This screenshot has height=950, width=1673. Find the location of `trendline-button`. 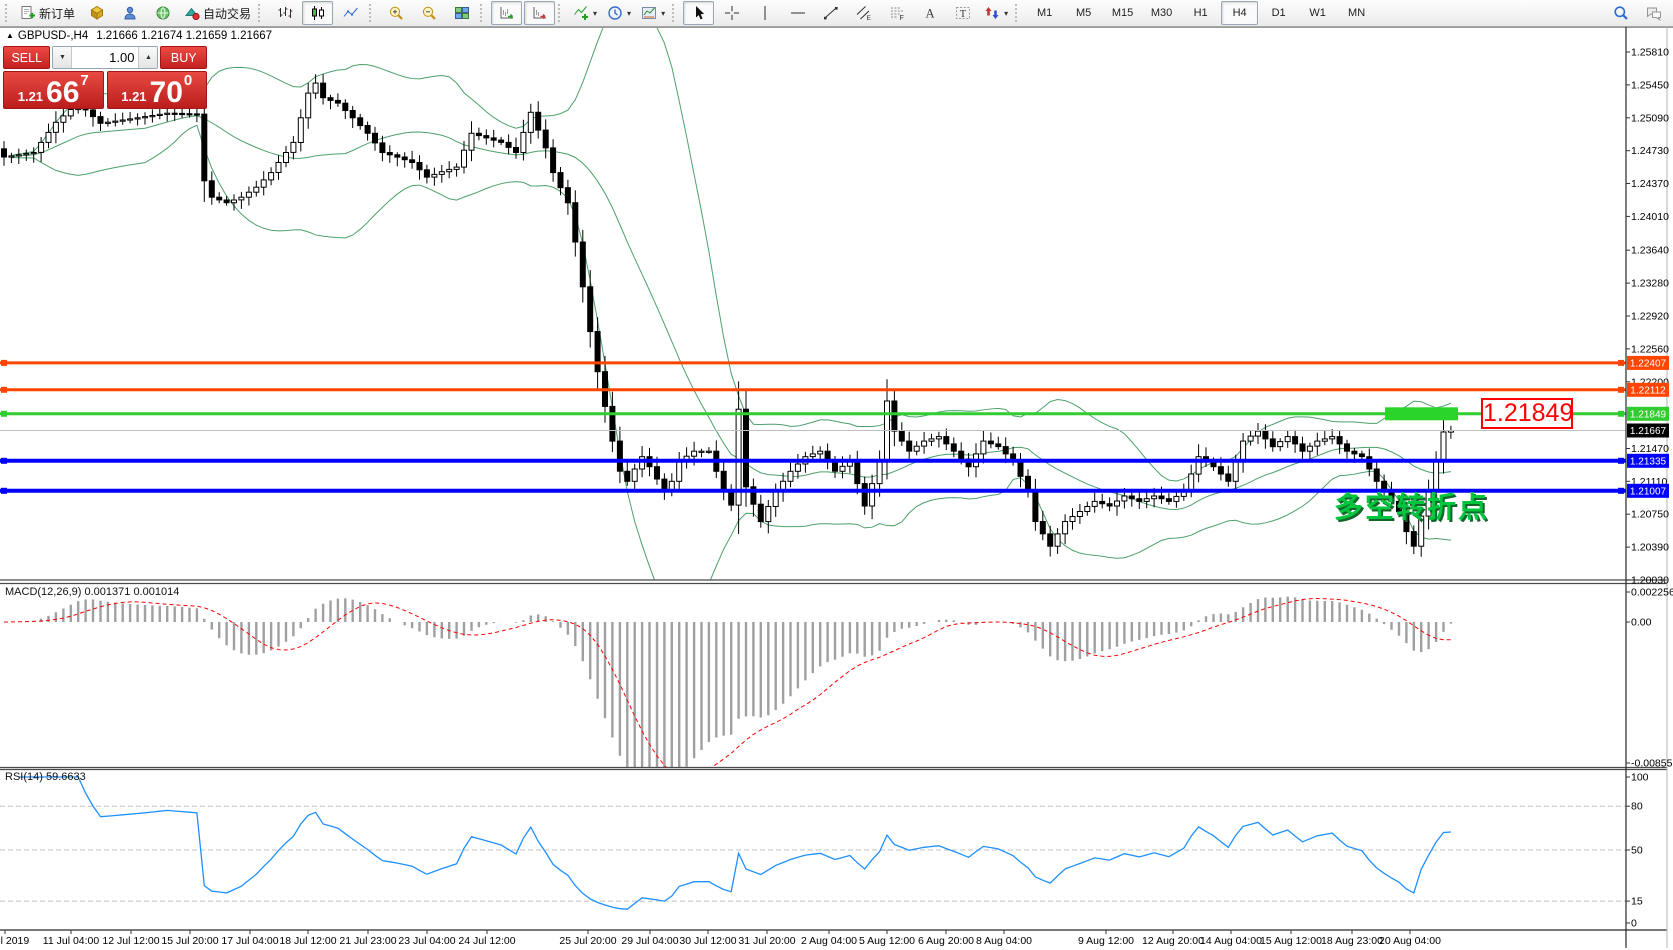

trendline-button is located at coordinates (830, 13).